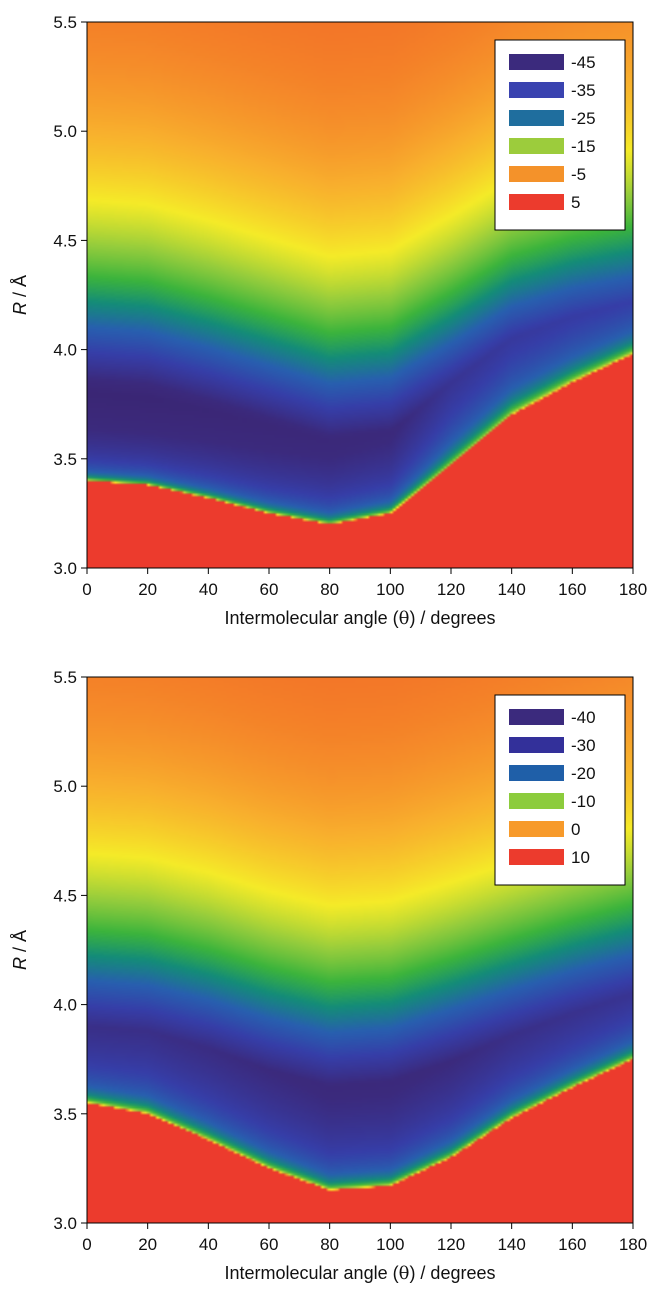 This screenshot has width=655, height=1297. I want to click on legend-label: 10, so click(580, 857).